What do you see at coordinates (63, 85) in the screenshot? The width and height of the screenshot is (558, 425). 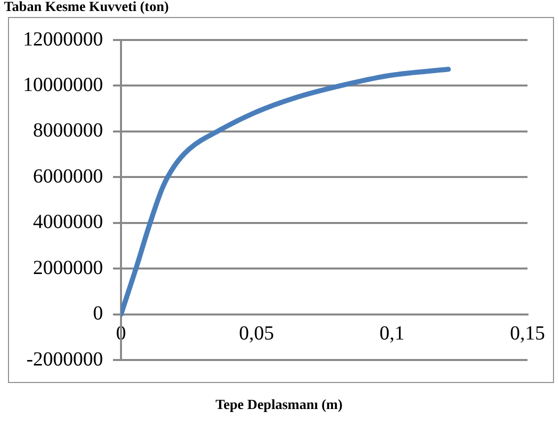 I see `y-tick-label: 10000000` at bounding box center [63, 85].